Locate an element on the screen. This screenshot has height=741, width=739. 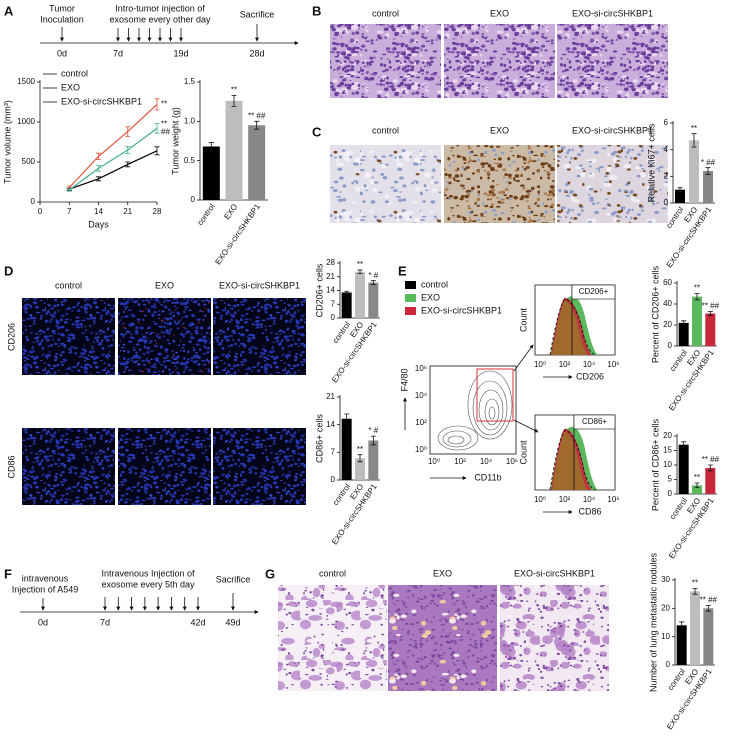
panel-letter: B is located at coordinates (316, 10).